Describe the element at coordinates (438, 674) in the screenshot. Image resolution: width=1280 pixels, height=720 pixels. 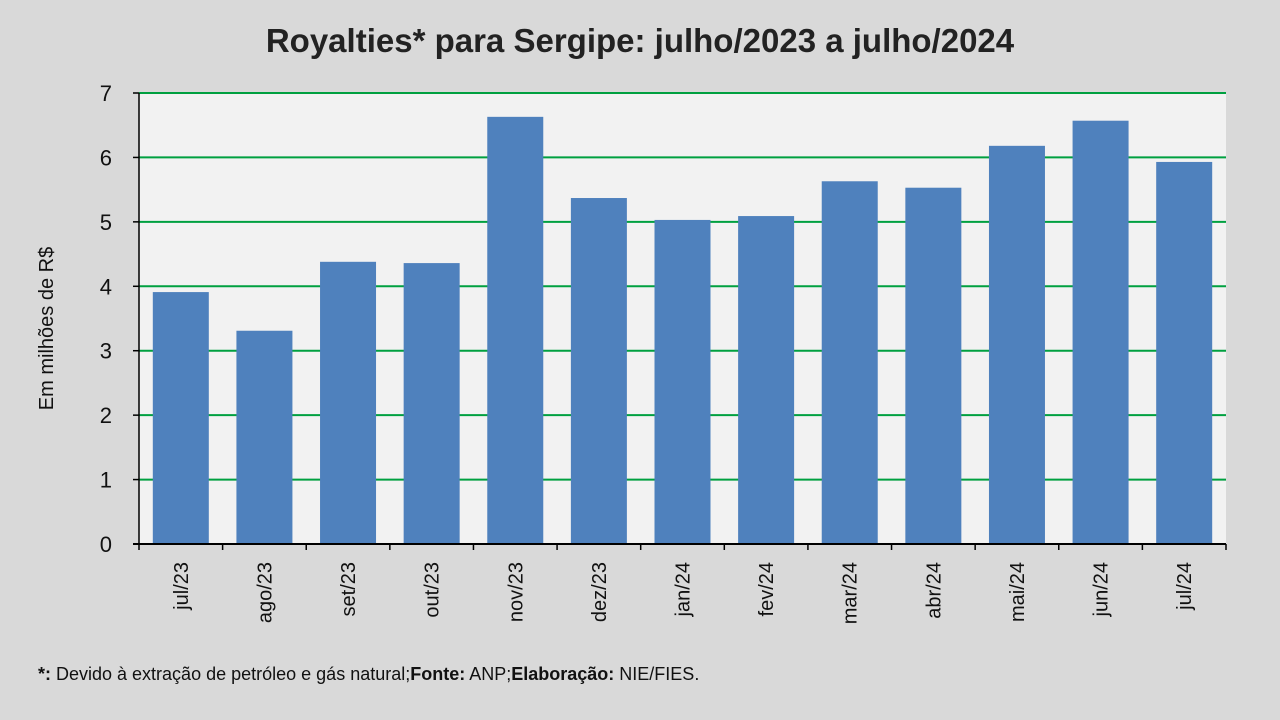
I see `footnote-source-label: Fonte:` at that location.